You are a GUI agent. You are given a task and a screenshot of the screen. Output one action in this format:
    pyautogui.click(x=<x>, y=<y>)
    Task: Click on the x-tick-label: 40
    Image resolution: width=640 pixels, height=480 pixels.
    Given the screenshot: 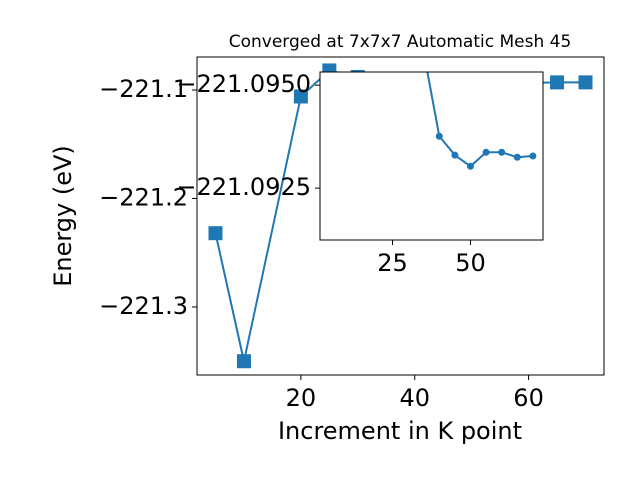 What is the action you would take?
    pyautogui.click(x=414, y=398)
    